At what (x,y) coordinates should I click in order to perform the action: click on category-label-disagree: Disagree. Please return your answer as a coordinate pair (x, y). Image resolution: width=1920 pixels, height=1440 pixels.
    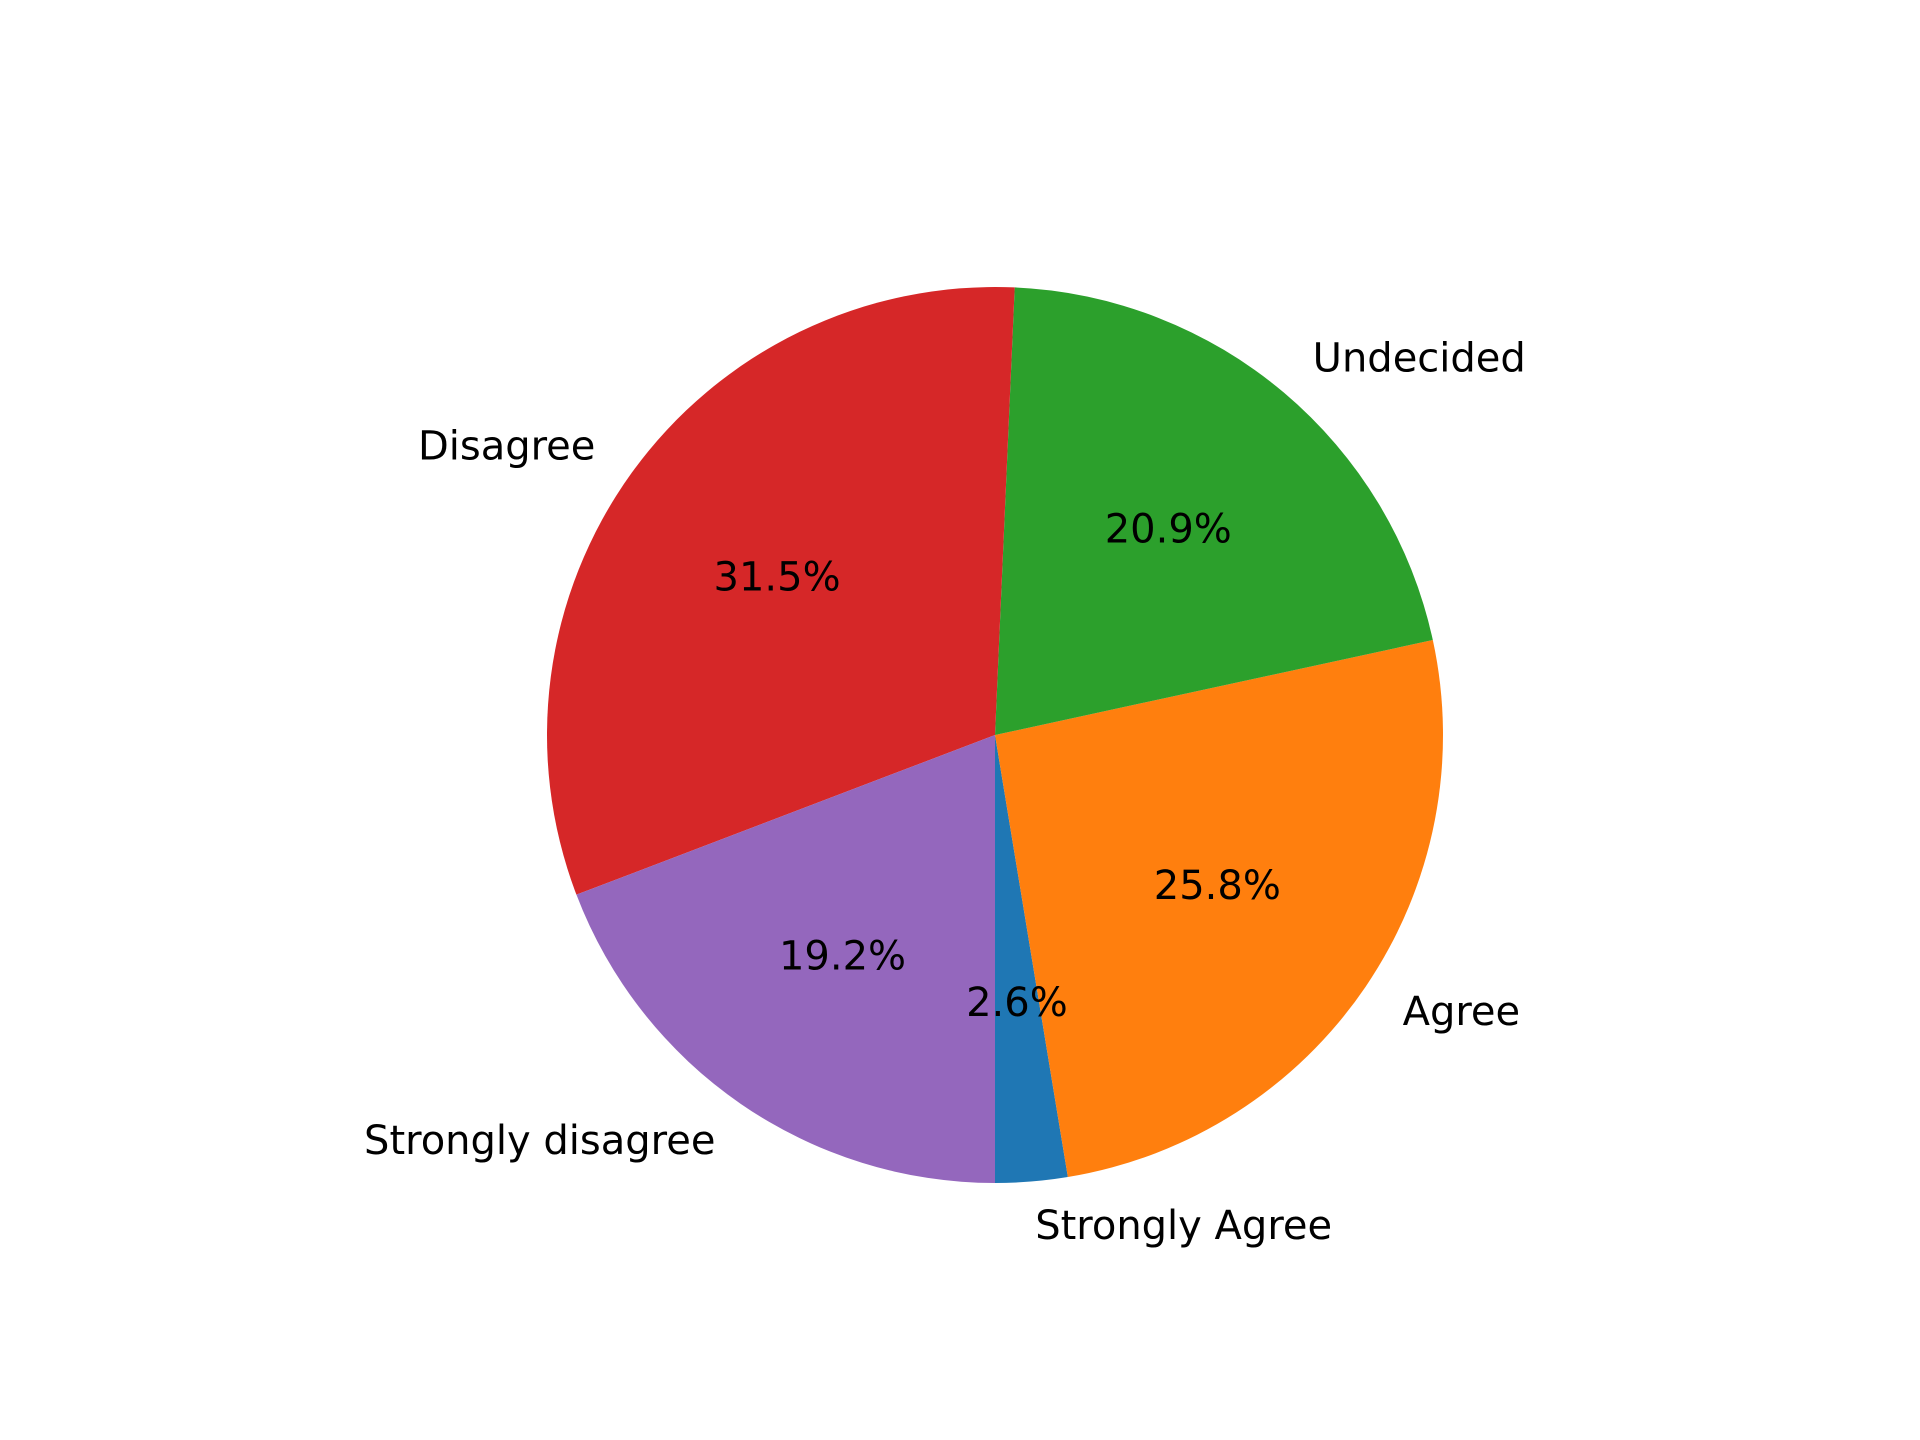
    Looking at the image, I should click on (506, 447).